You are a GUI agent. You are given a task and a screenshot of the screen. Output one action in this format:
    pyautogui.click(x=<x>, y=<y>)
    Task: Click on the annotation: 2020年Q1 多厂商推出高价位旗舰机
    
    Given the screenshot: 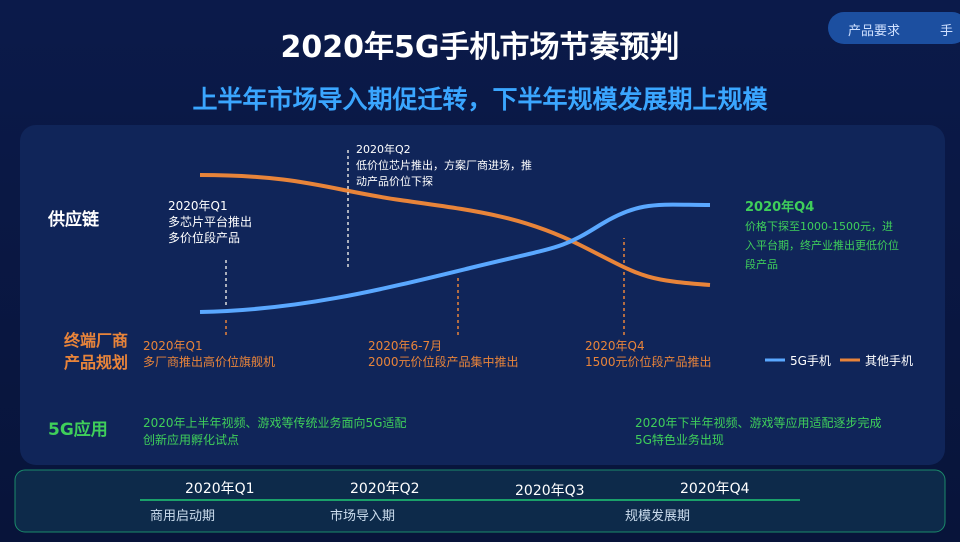 What is the action you would take?
    pyautogui.click(x=209, y=354)
    